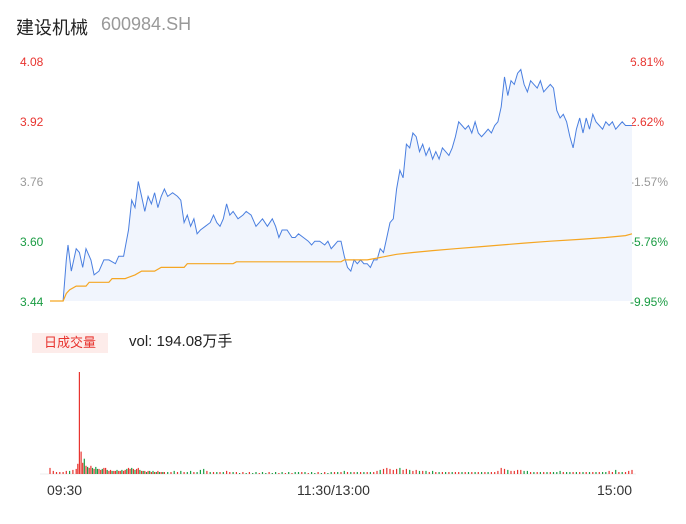  What do you see at coordinates (615, 490) in the screenshot?
I see `x-tick-label: 15:00` at bounding box center [615, 490].